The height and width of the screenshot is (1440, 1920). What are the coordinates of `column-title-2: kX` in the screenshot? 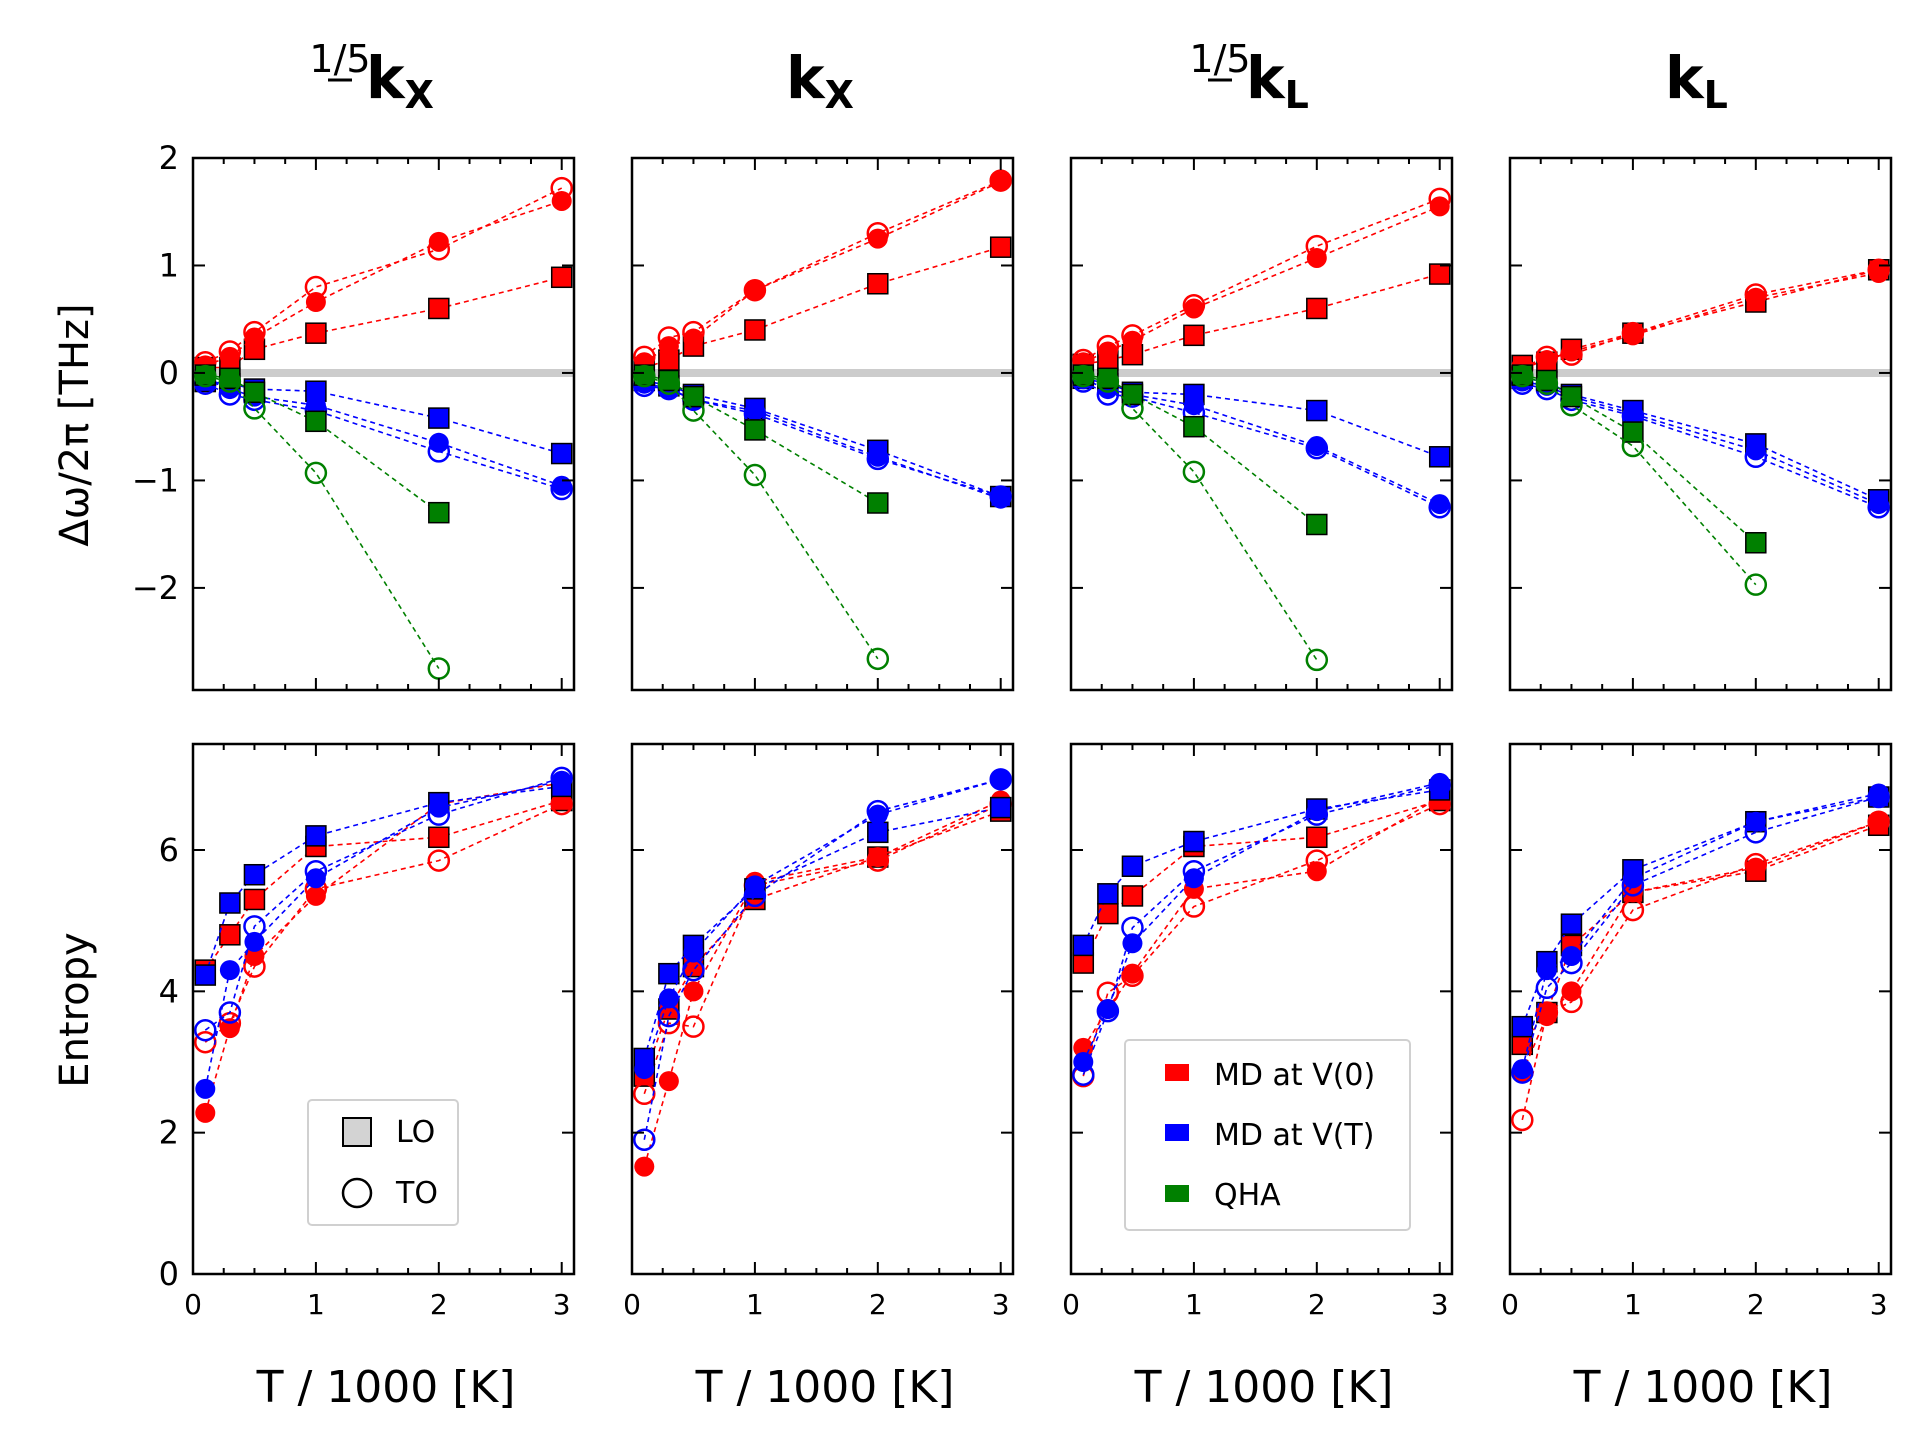 It's located at (820, 80).